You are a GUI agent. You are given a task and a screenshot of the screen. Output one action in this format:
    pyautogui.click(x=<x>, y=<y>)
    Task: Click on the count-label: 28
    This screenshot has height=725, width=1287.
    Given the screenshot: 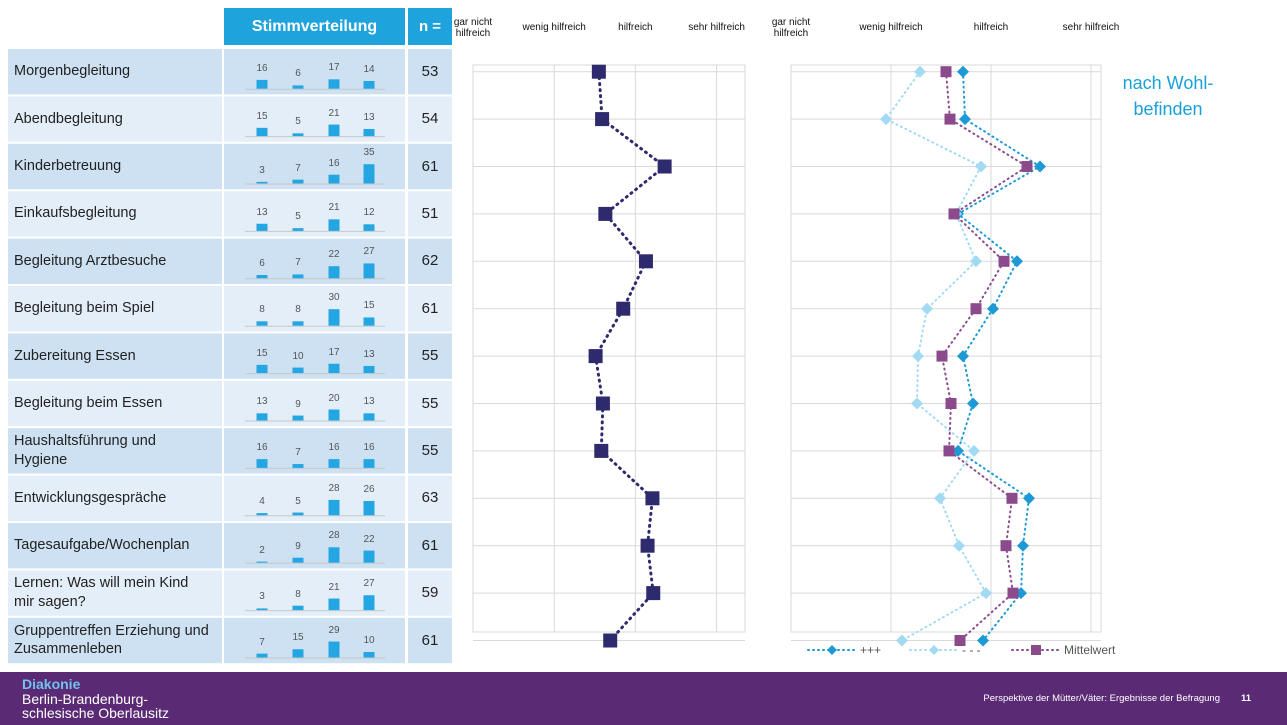 What is the action you would take?
    pyautogui.click(x=334, y=536)
    